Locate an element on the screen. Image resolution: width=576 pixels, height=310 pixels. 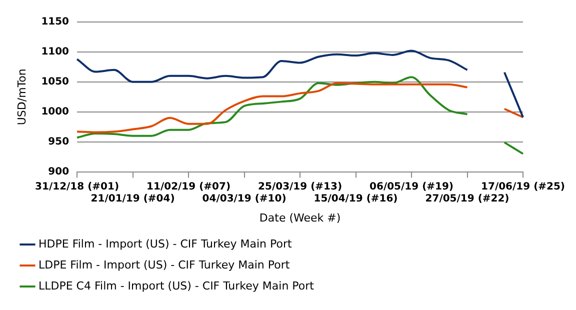
y-tick-label: 1100 is located at coordinates (55, 52).